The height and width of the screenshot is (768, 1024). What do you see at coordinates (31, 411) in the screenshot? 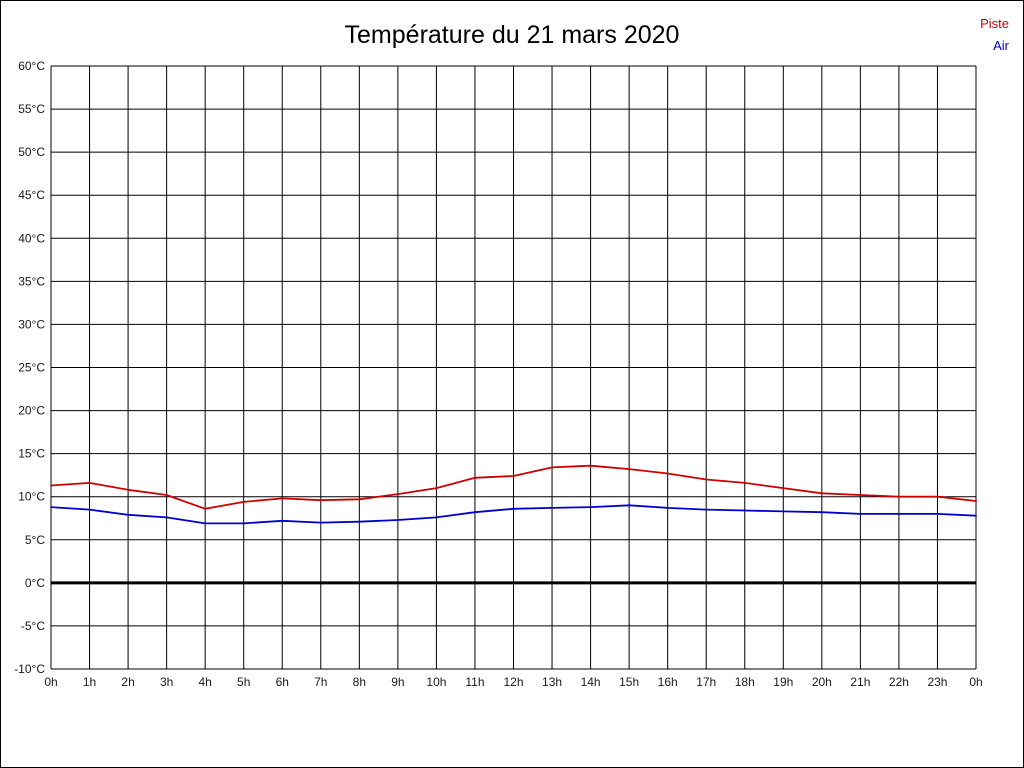
I see `y-tick-label: 20°C` at bounding box center [31, 411].